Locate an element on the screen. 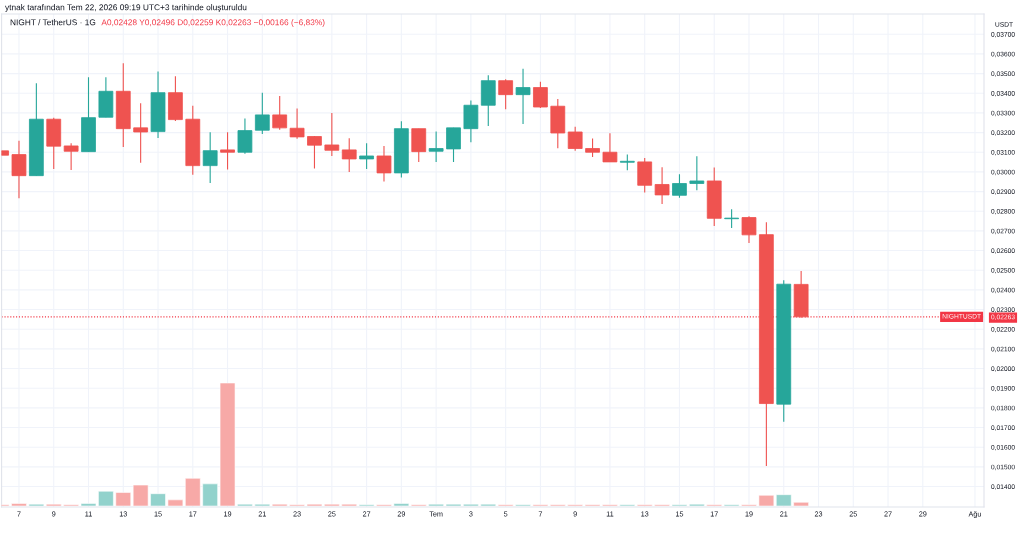 This screenshot has height=555, width=1024. text: ytnak tarafından Tem 22, 2026 09:19 UTC+3 tarihinde oluşturuldu is located at coordinates (126, 8).